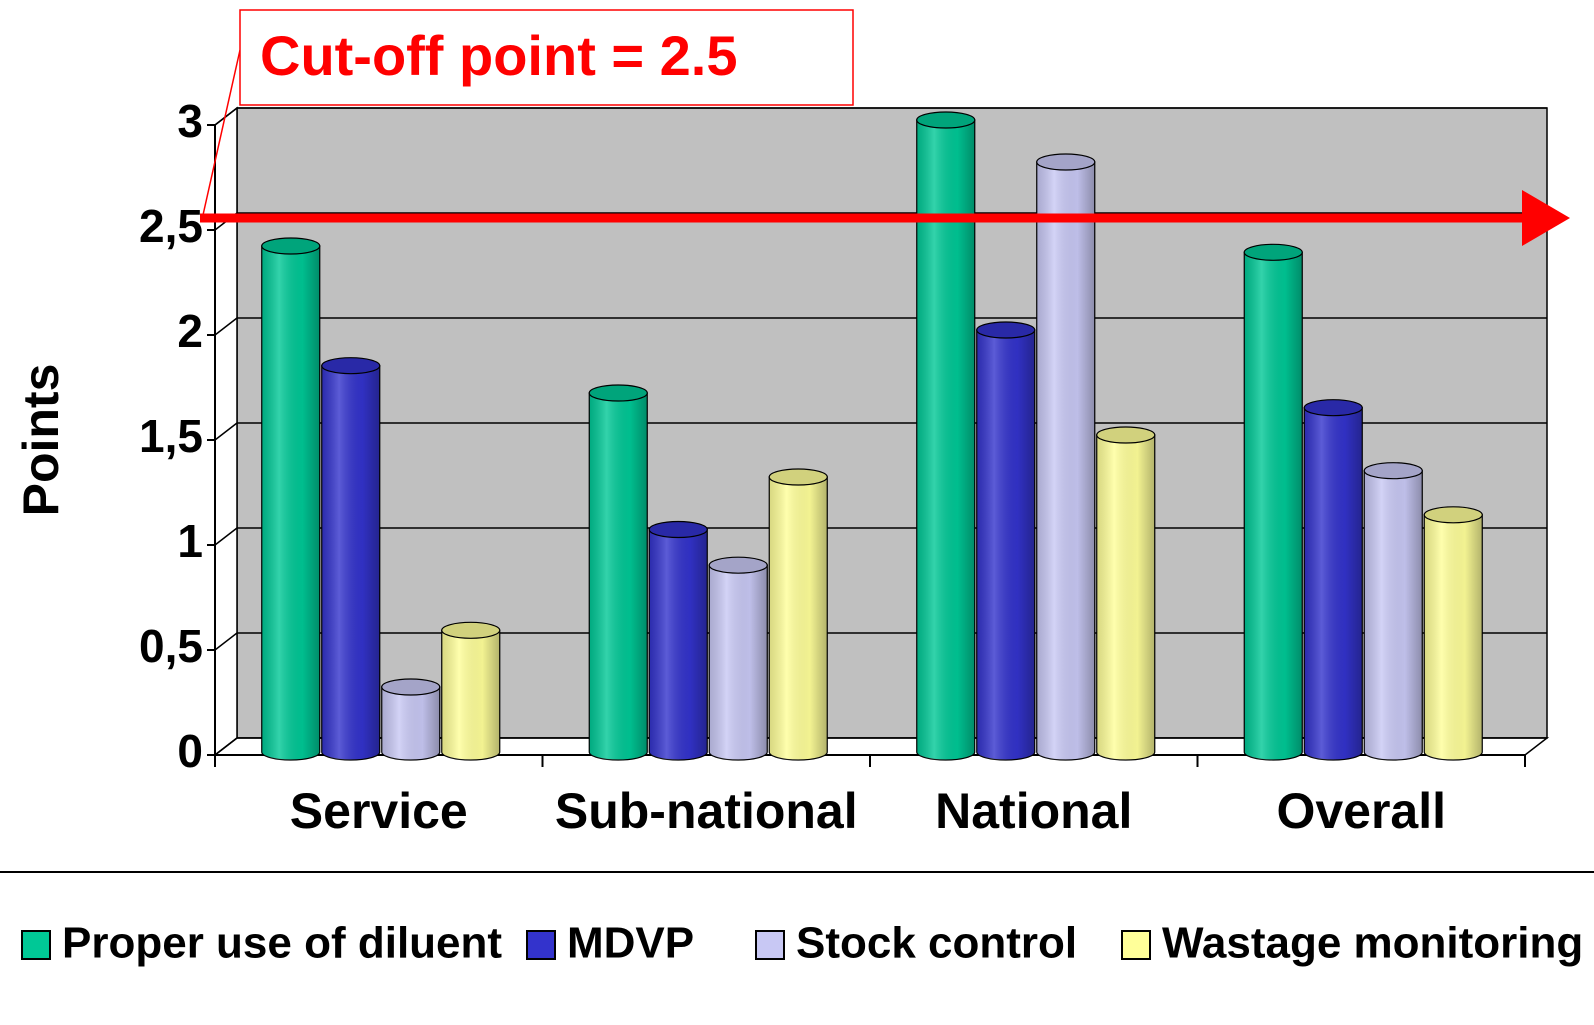 The image size is (1594, 1025). I want to click on y-tick-label: 1, so click(190, 541).